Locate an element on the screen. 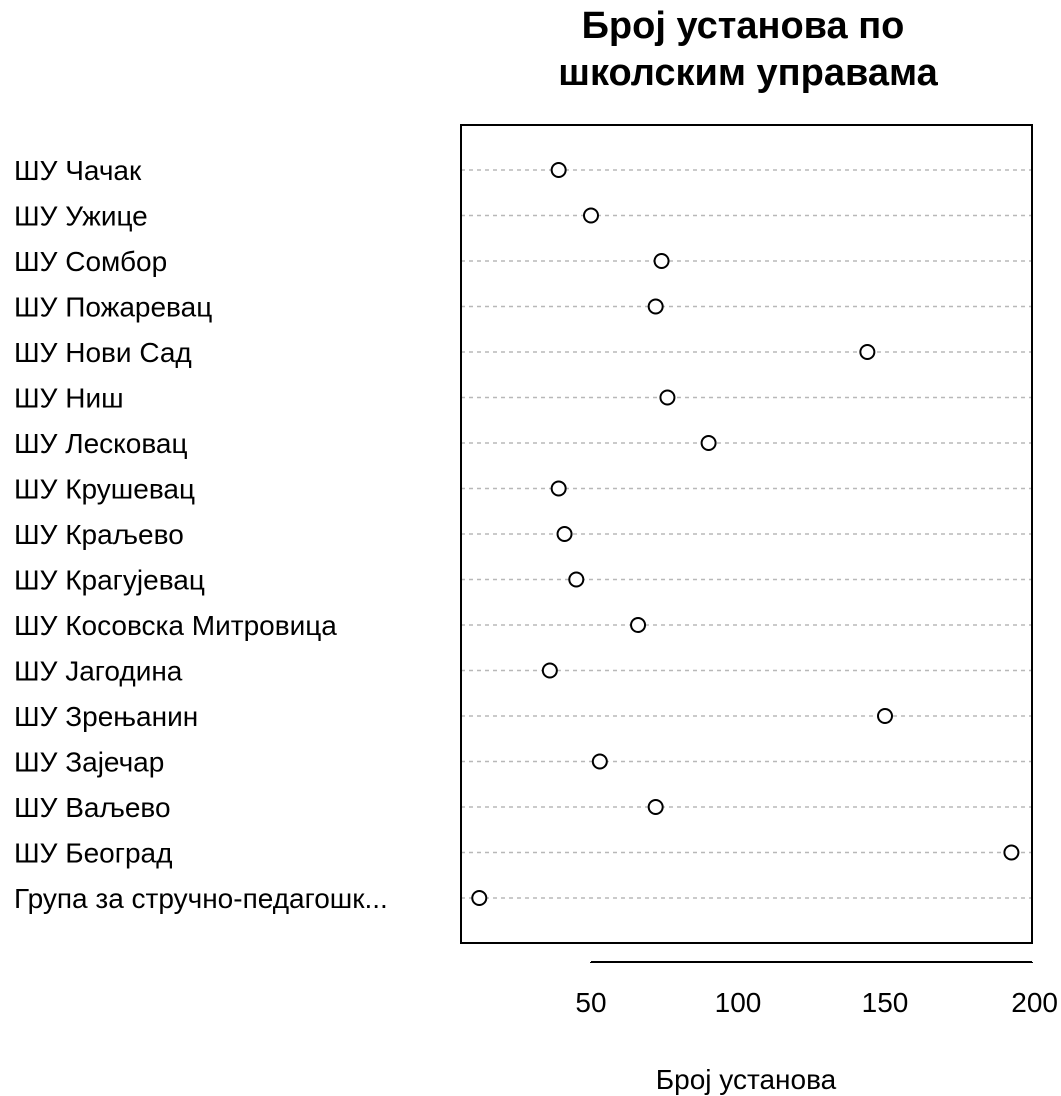 Image resolution: width=1061 pixels, height=1096 pixels. x-axis: 50 100 150 200 is located at coordinates (816, 990).